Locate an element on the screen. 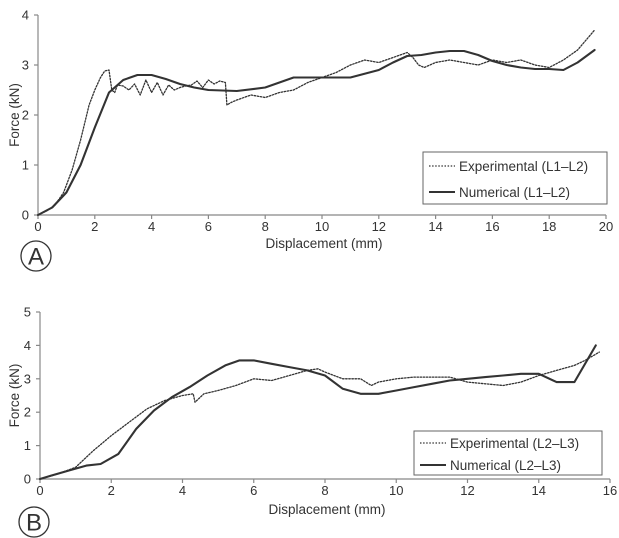 The image size is (619, 538). legend: Experimental (L1–L2) Numerical (L1–L2) is located at coordinates (515, 178).